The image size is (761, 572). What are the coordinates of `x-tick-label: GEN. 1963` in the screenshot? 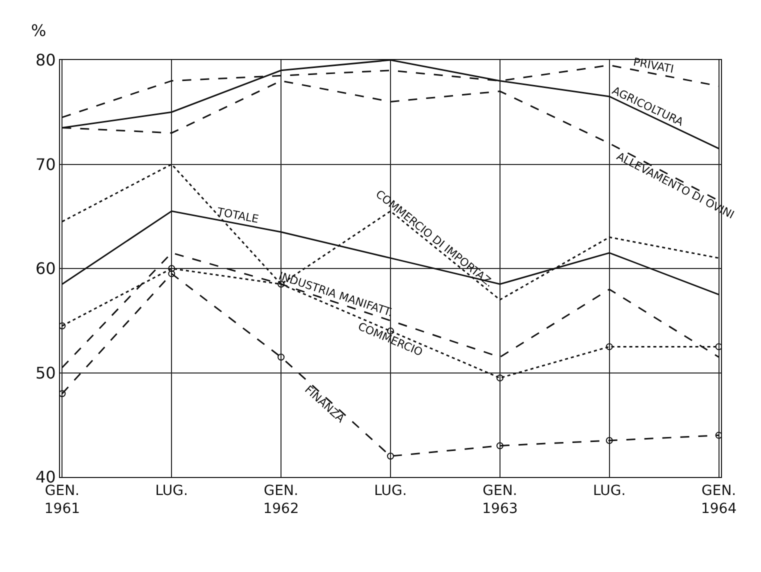 It's located at (500, 499).